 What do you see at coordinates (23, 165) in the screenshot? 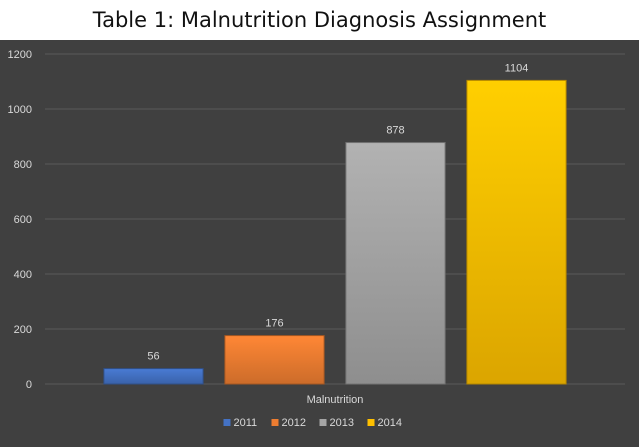
I see `y-tick-label-800: 800` at bounding box center [23, 165].